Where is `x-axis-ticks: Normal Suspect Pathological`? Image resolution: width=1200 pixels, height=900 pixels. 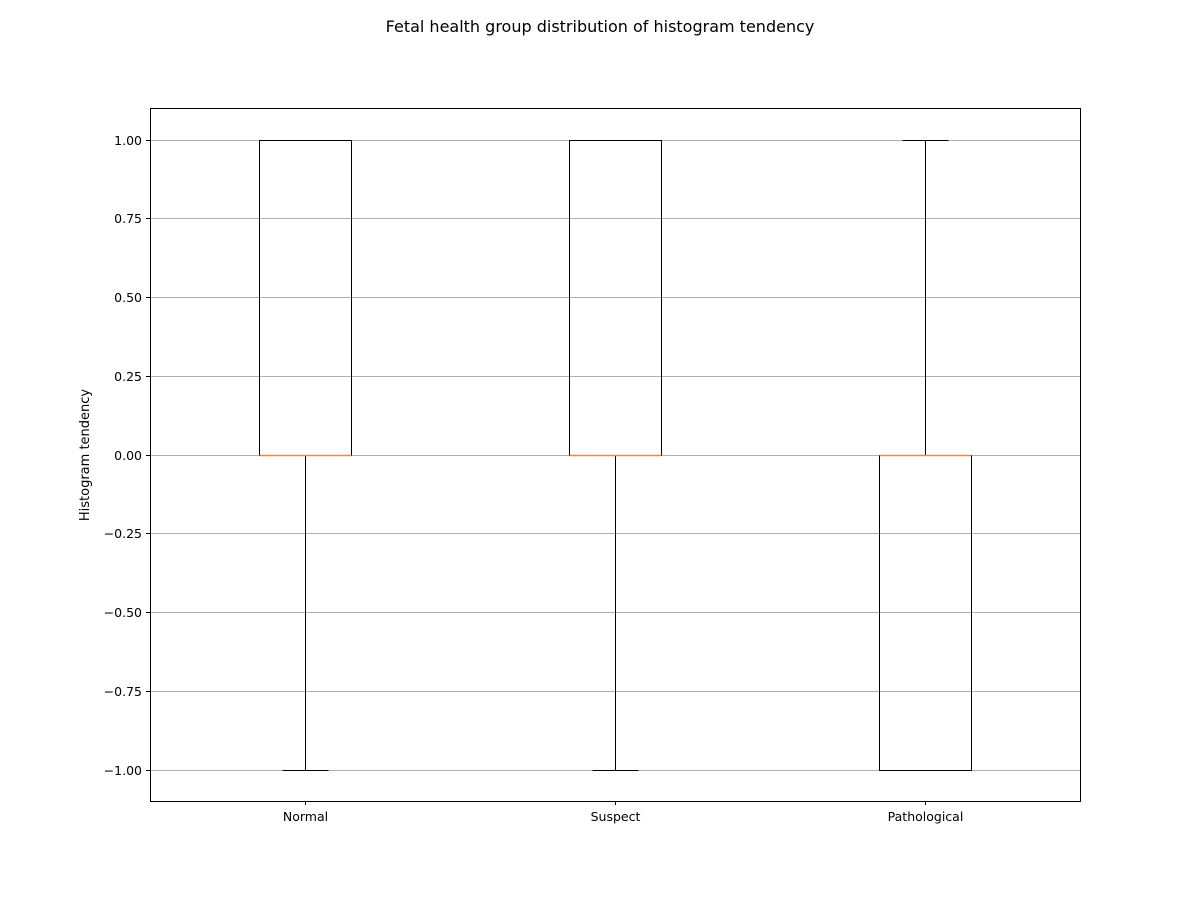
x-axis-ticks: Normal Suspect Pathological is located at coordinates (623, 812).